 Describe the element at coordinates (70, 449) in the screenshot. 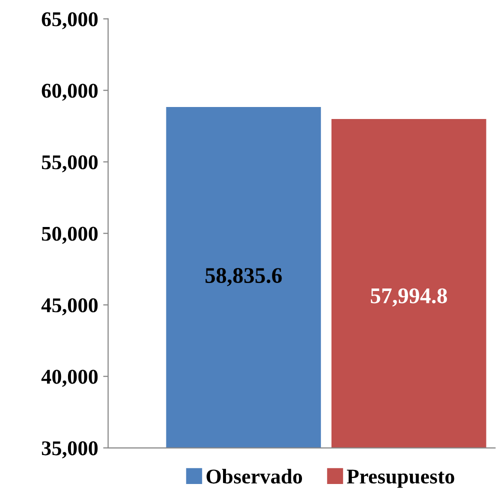

I see `y-tick-label: 35,000` at that location.